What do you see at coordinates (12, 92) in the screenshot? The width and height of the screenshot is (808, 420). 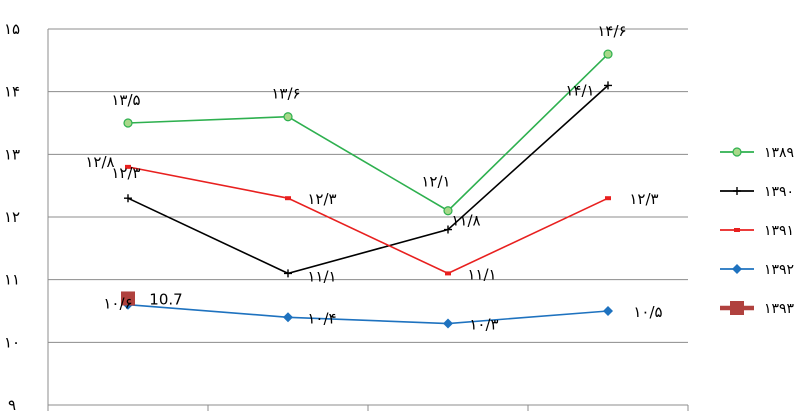 I see `y-tick-label: ۱۴` at bounding box center [12, 92].